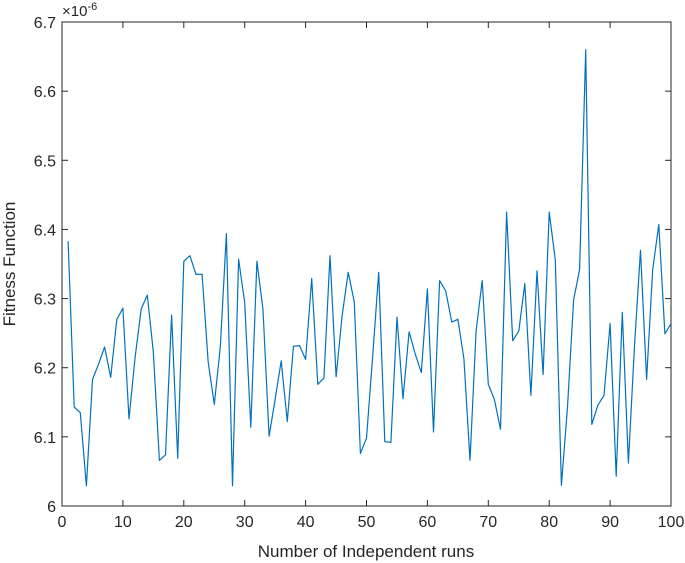 The height and width of the screenshot is (563, 685). Describe the element at coordinates (62, 522) in the screenshot. I see `x-tick-label: 0` at that location.